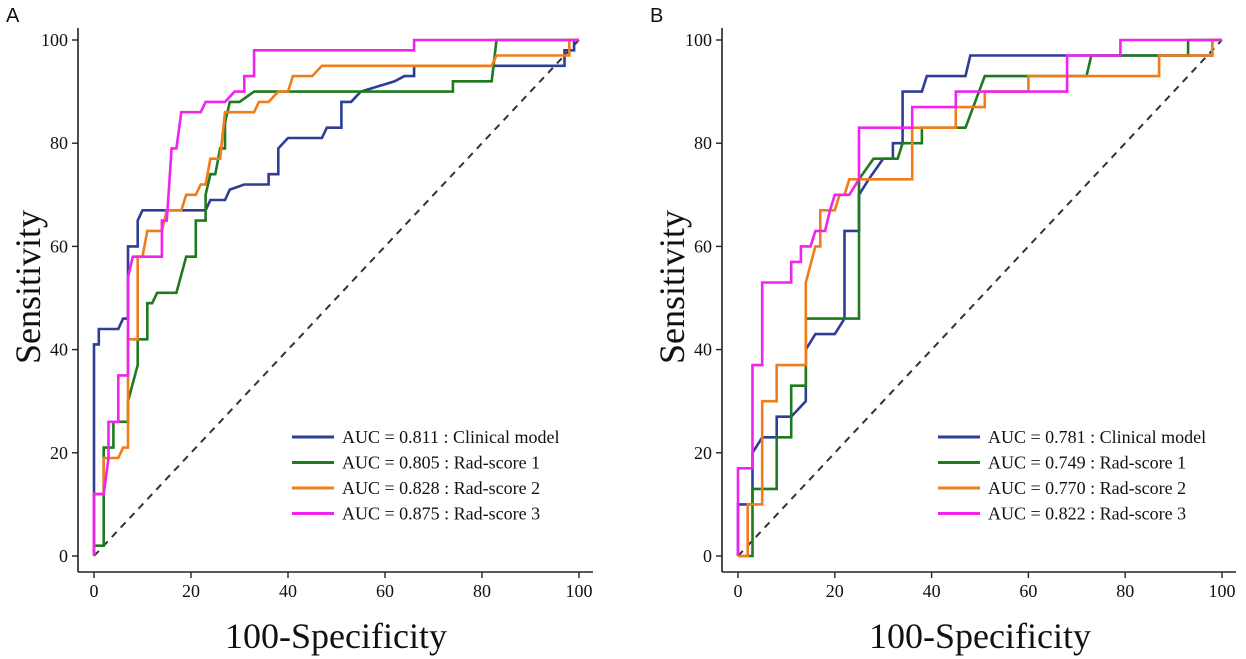  What do you see at coordinates (1125, 591) in the screenshot?
I see `panel-b-x-tick-label: 80` at bounding box center [1125, 591].